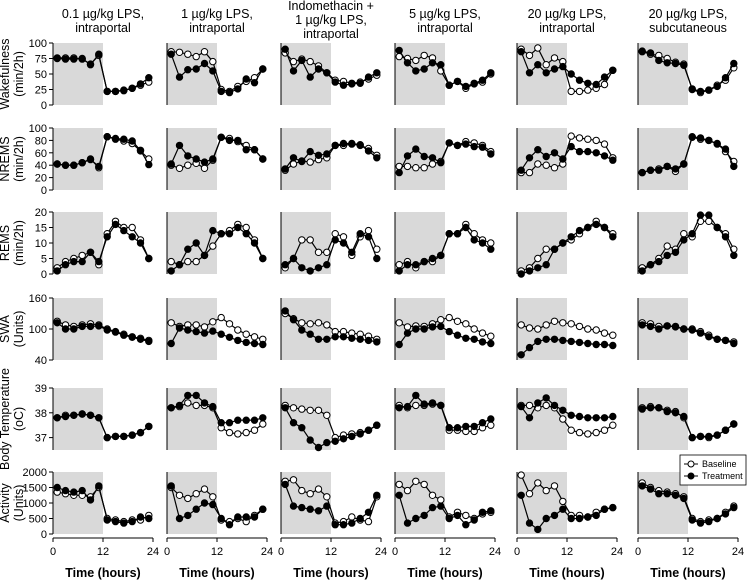 This screenshot has width=750, height=586. What do you see at coordinates (44, 260) in the screenshot?
I see `y-tick-label-3-5: 5` at bounding box center [44, 260].